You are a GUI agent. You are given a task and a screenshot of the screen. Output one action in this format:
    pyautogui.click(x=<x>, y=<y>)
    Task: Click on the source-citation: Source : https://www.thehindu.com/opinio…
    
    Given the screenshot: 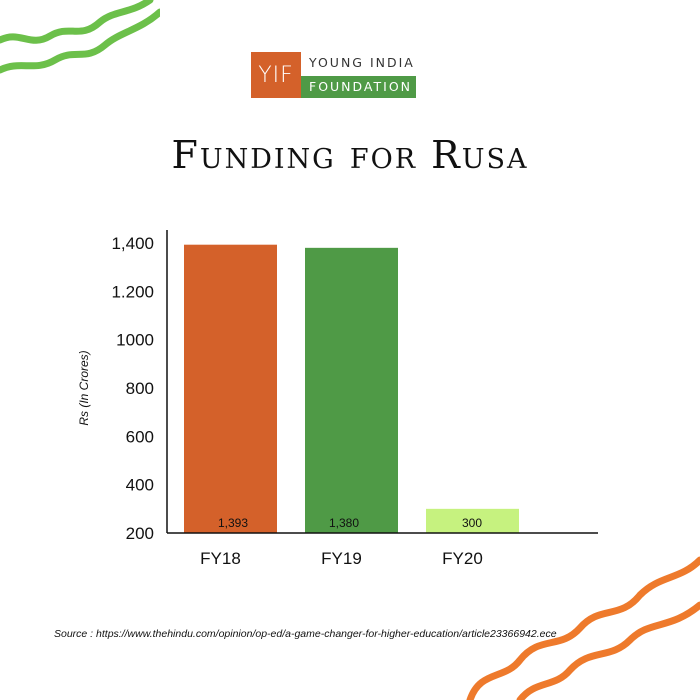 What is the action you would take?
    pyautogui.click(x=305, y=634)
    